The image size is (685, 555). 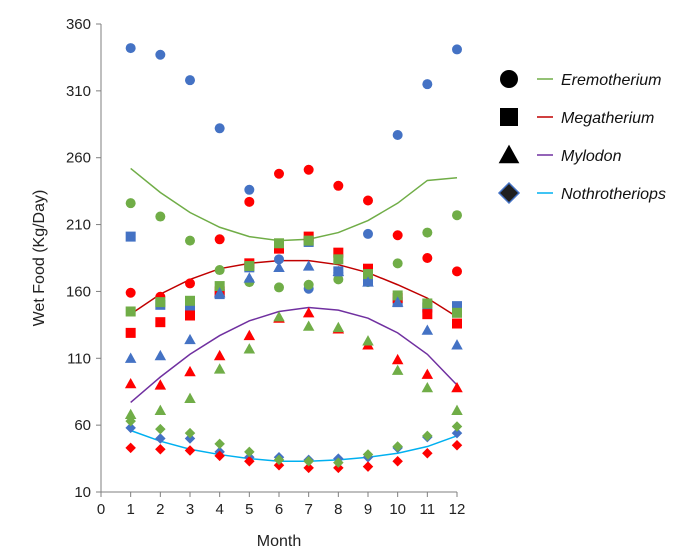 I want to click on legend-label: Mylodon, so click(x=591, y=156).